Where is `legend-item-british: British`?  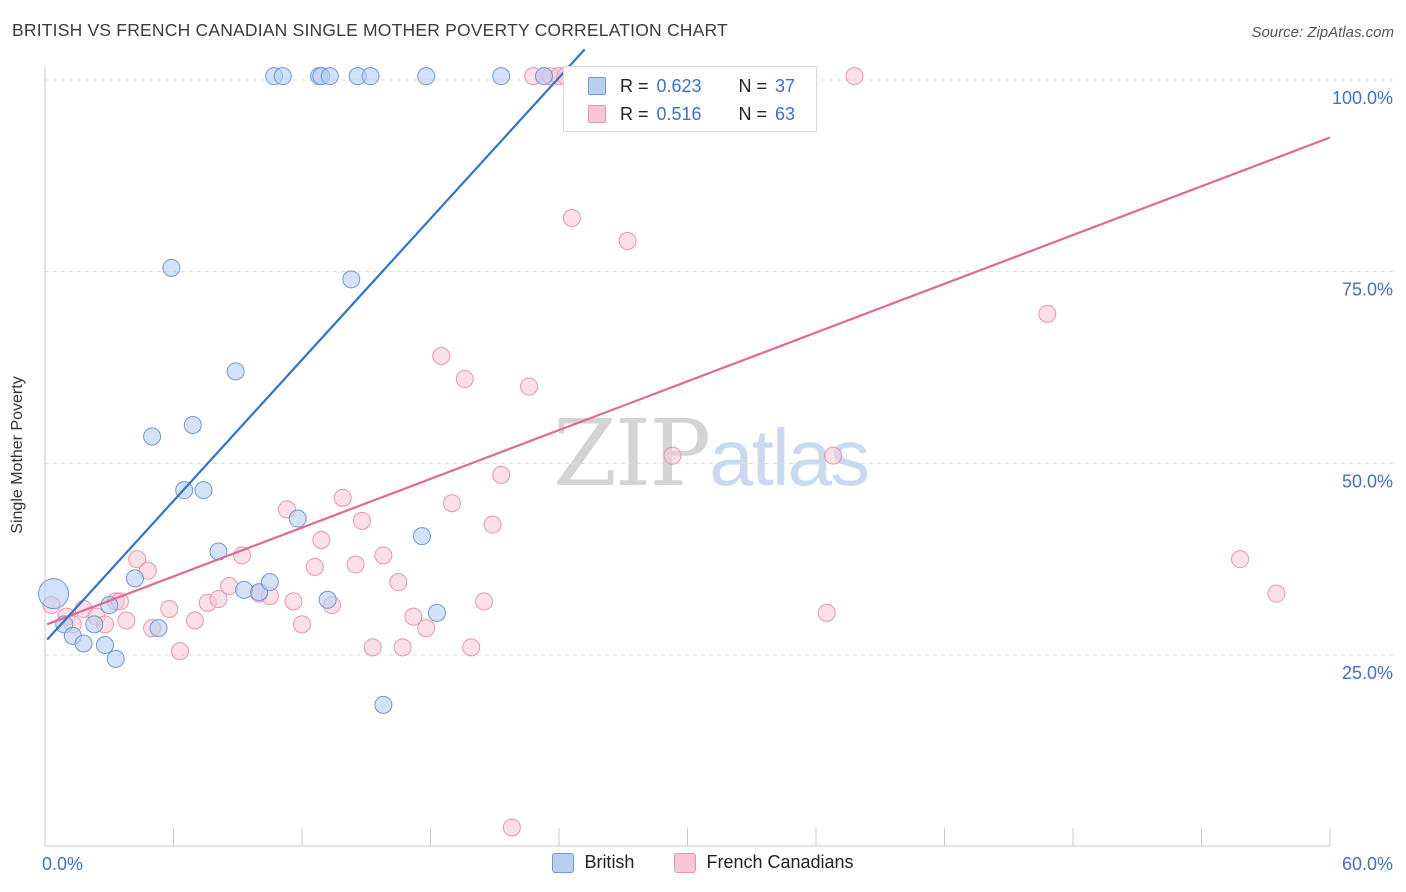
legend-item-british: British is located at coordinates (593, 862).